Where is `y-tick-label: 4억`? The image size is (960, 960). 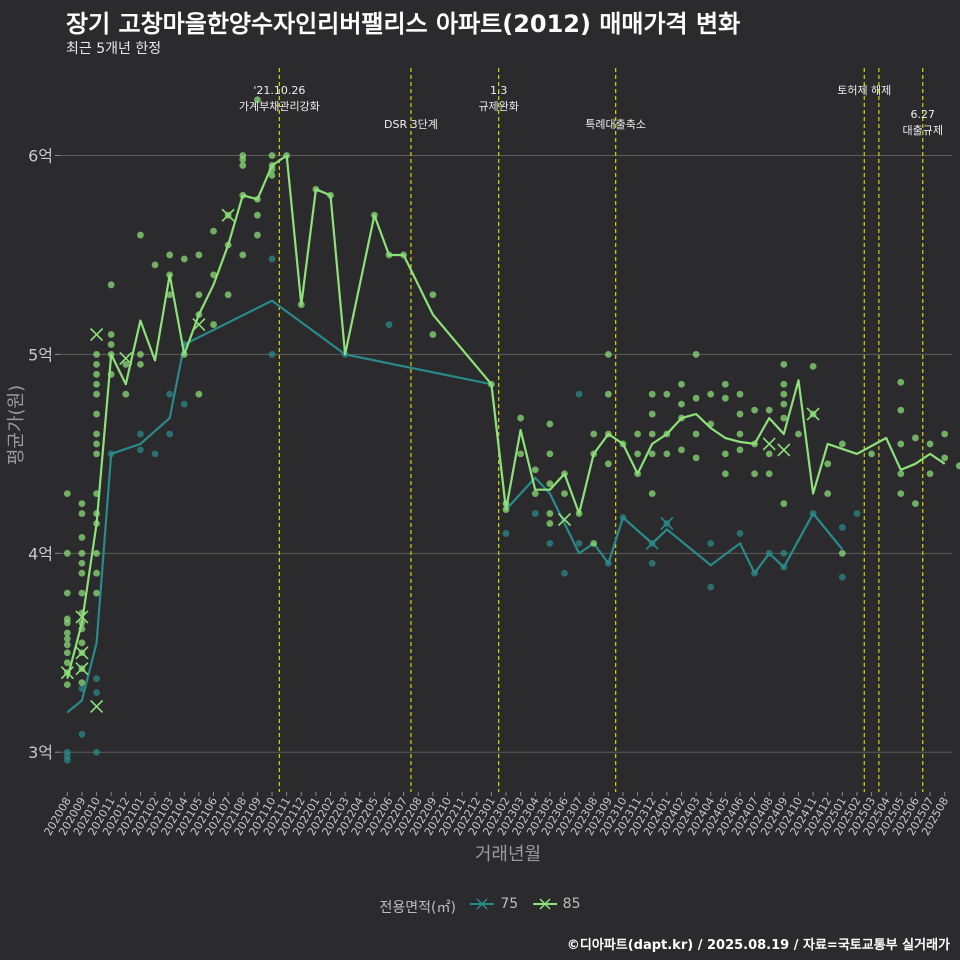
y-tick-label: 4억 is located at coordinates (40, 553).